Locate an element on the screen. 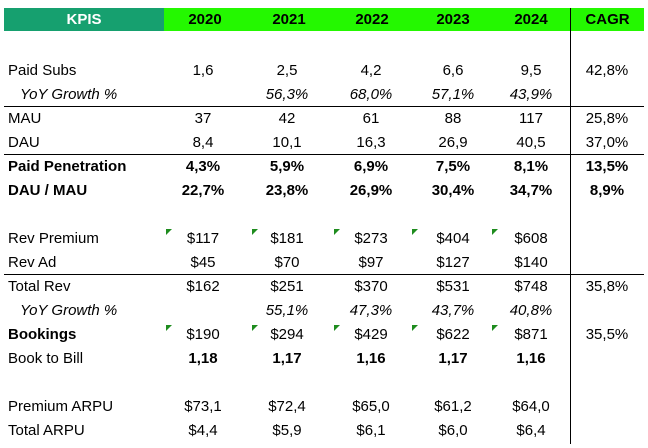  cell: $97 is located at coordinates (371, 262).